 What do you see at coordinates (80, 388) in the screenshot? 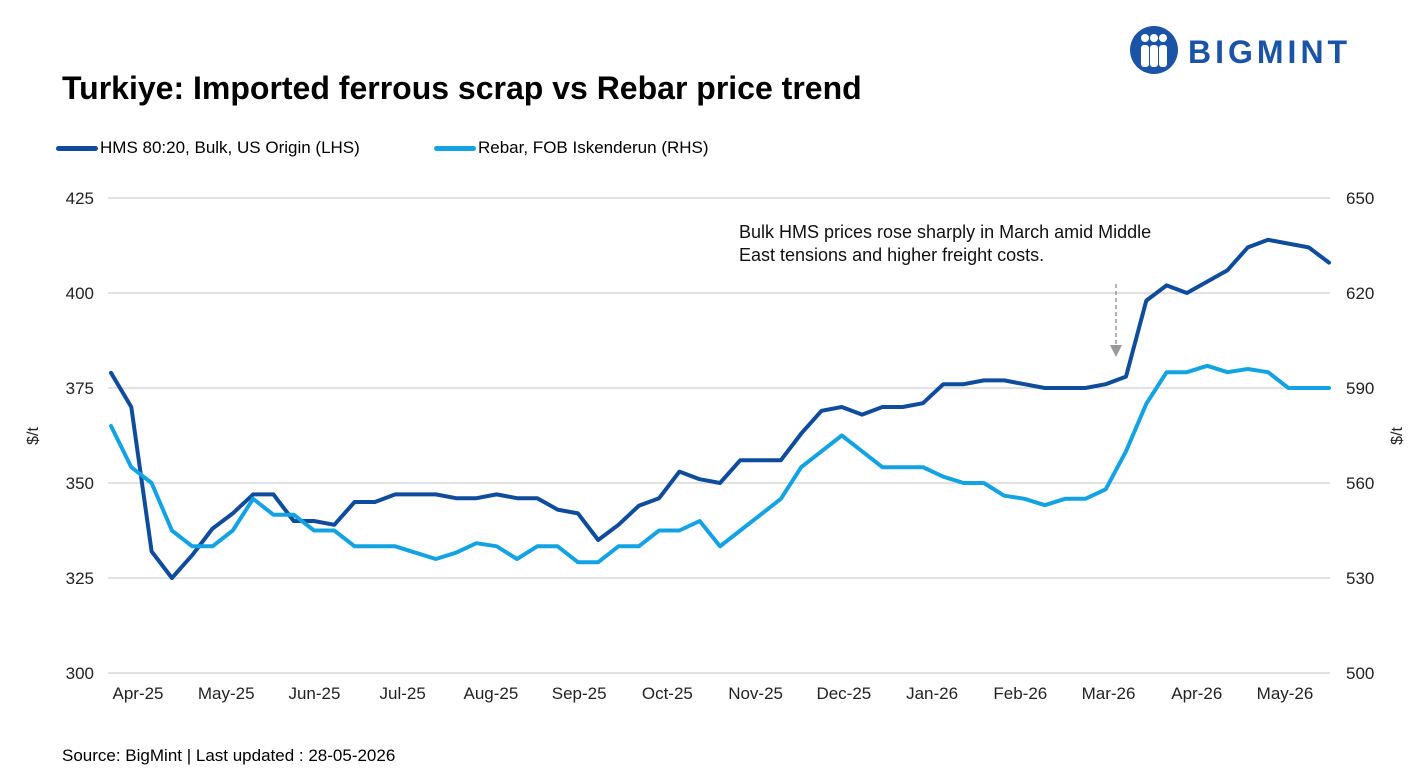
I see `y-left-tick-label: 375` at bounding box center [80, 388].